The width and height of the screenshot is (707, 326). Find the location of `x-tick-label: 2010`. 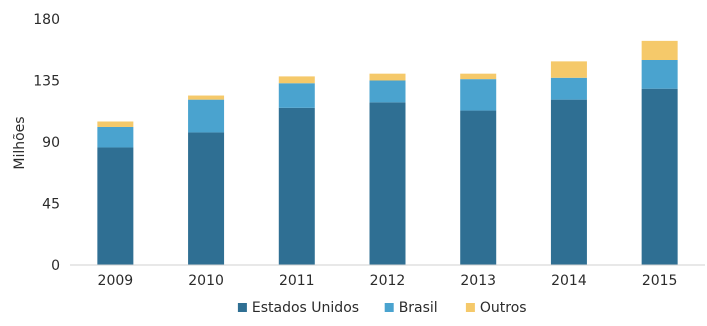

x-tick-label: 2010 is located at coordinates (206, 281).